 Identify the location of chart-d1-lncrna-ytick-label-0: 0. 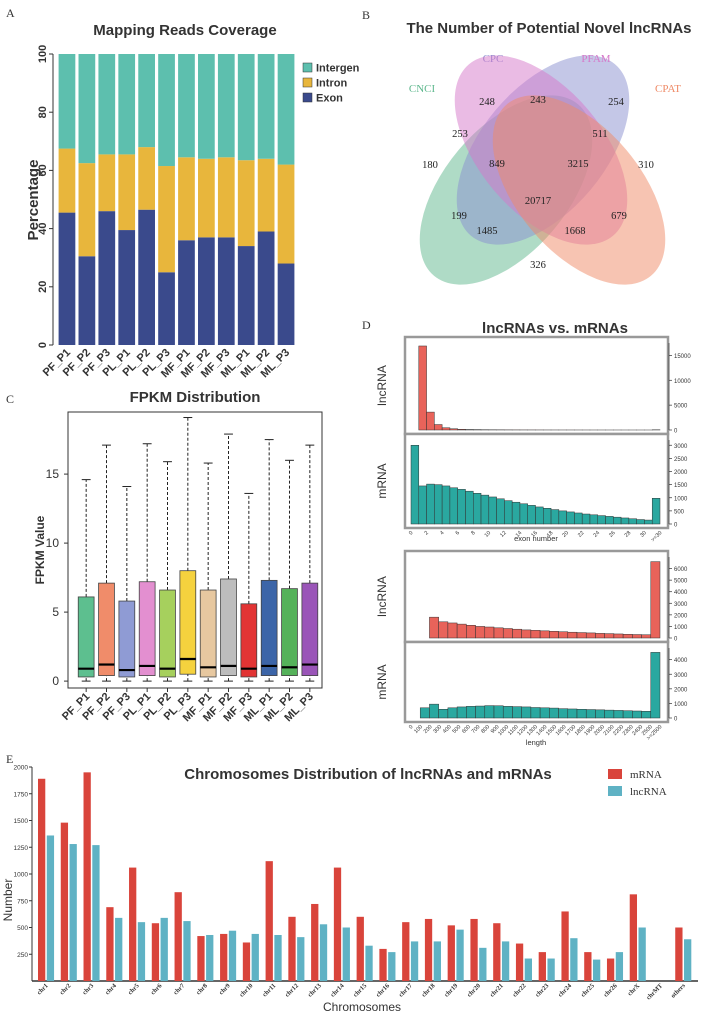
(676, 432).